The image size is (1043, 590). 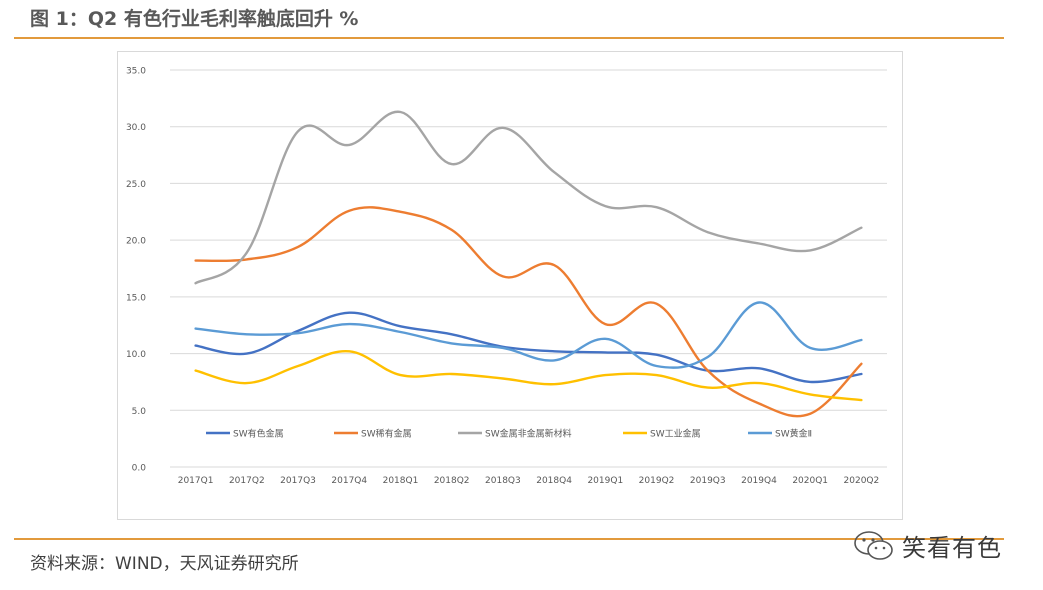 I want to click on x-tick-label: 2017Q3, so click(x=298, y=481).